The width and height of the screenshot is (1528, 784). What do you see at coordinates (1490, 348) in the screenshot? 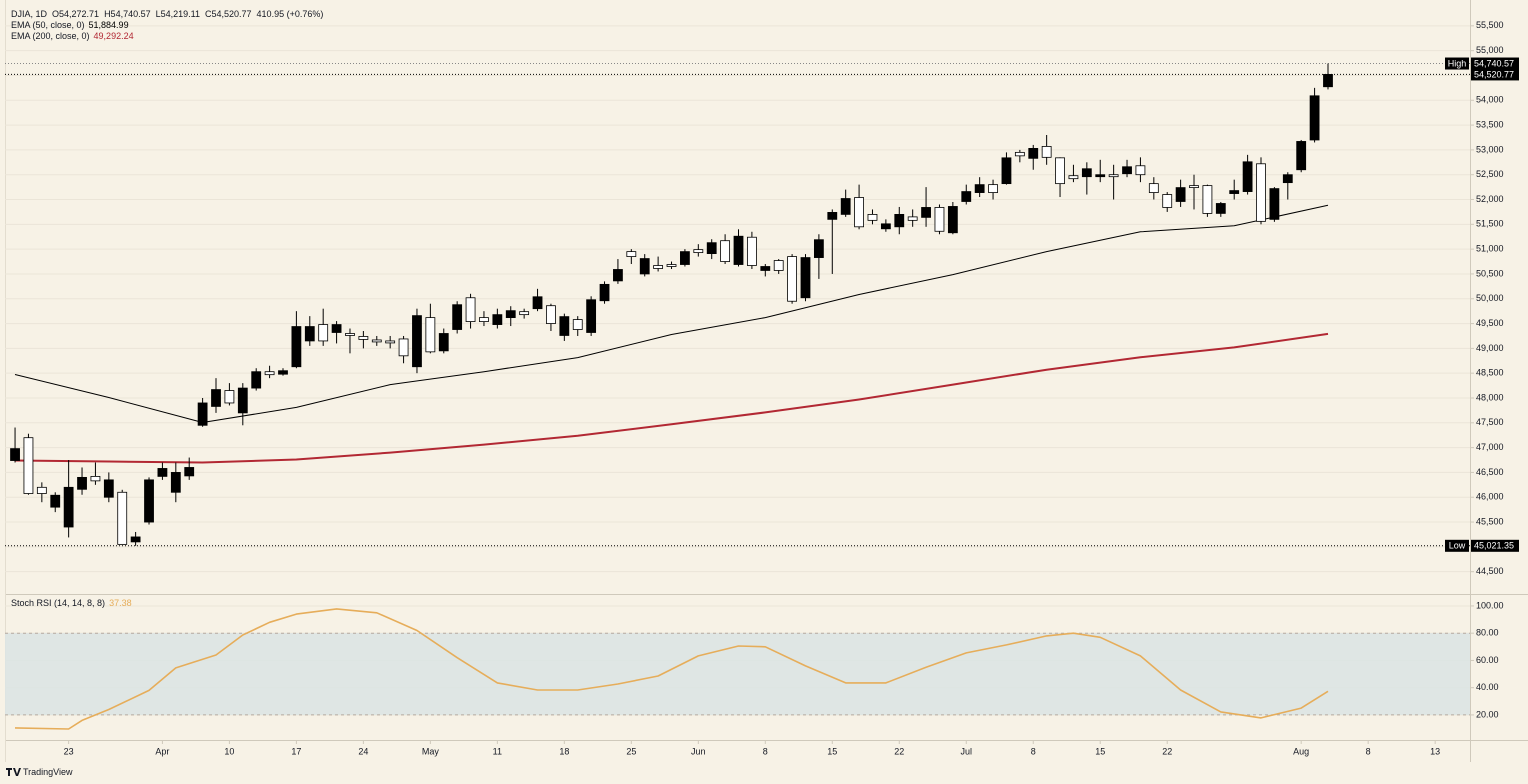
I see `y-tick-label: 49,000` at bounding box center [1490, 348].